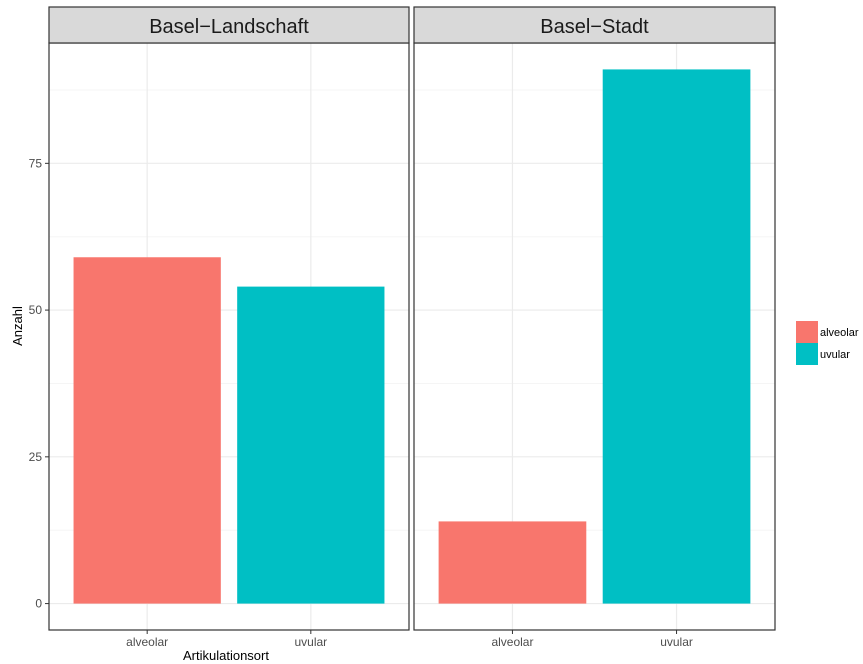  What do you see at coordinates (827, 343) in the screenshot?
I see `legend: alveolar uvular` at bounding box center [827, 343].